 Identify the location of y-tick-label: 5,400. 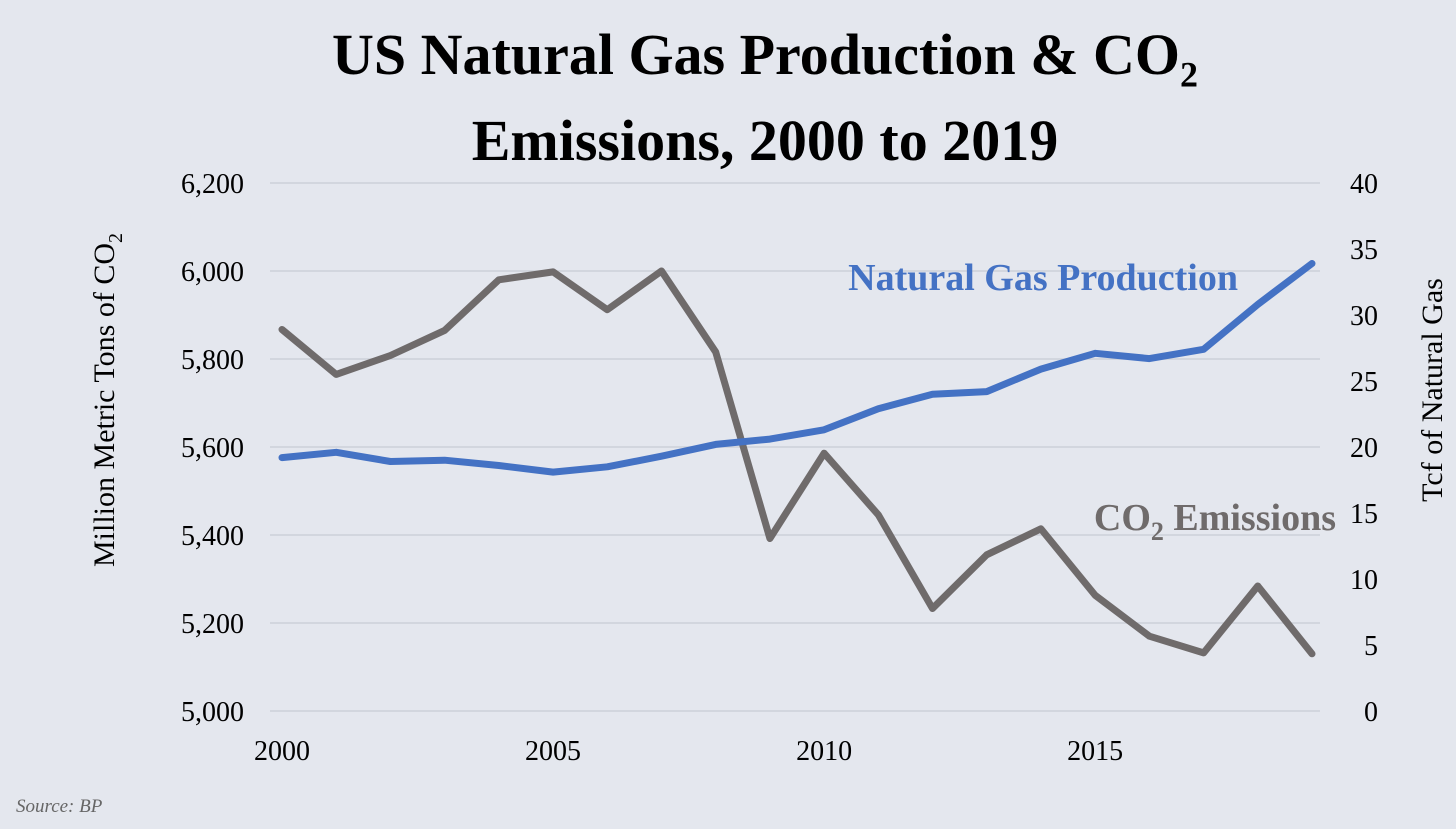
(212, 536).